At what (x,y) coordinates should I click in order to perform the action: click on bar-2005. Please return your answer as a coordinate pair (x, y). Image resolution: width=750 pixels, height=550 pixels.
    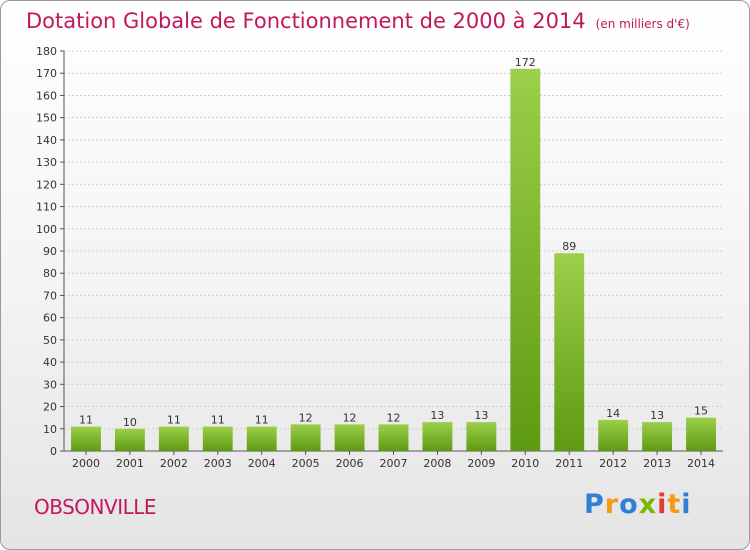
    Looking at the image, I should click on (305, 437).